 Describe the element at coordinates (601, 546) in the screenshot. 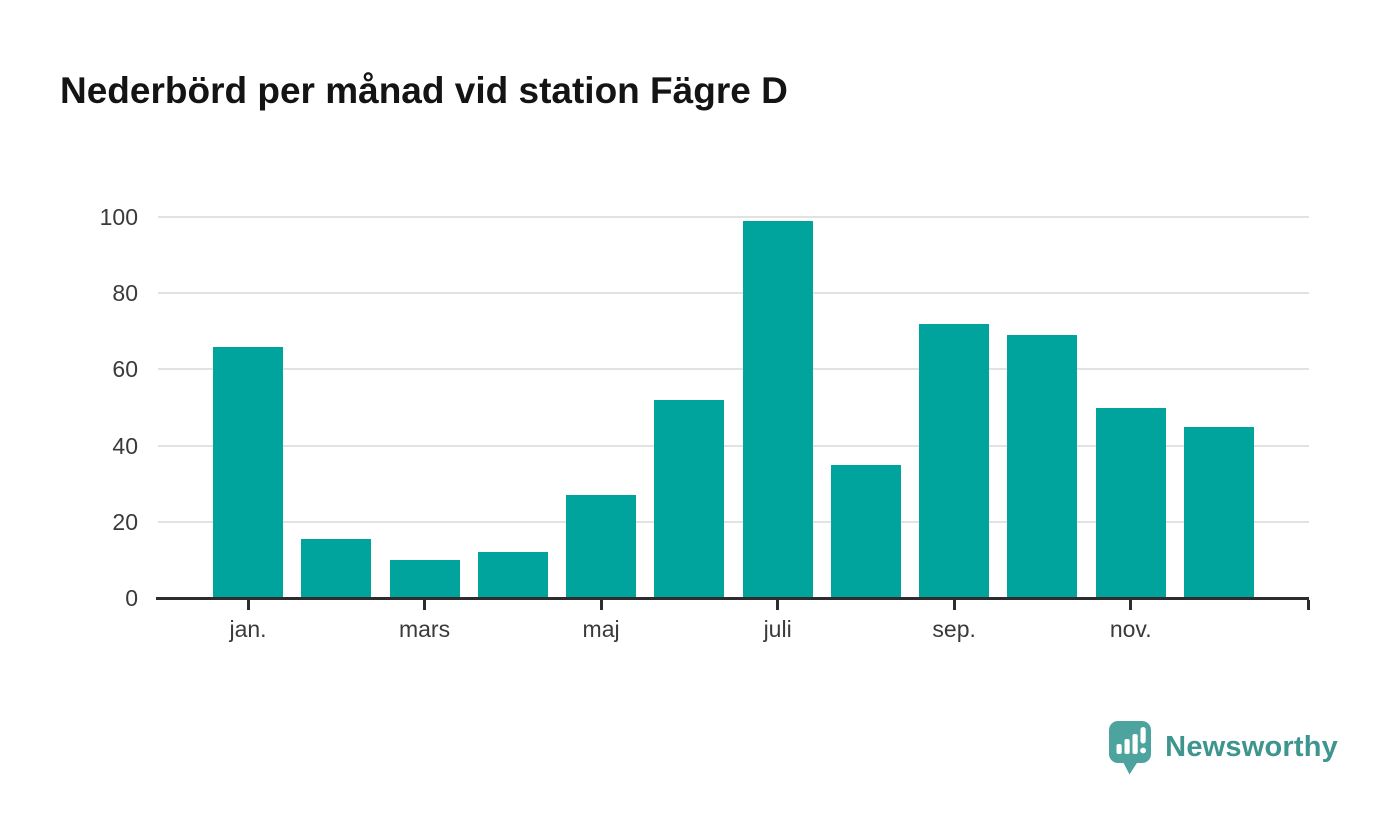

I see `bar-maj` at that location.